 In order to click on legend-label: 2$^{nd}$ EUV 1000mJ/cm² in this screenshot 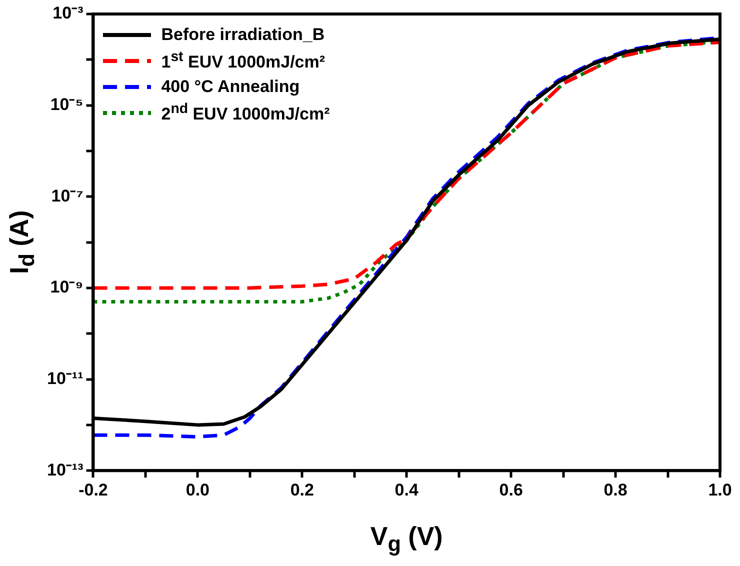, I will do `click(245, 113)`.